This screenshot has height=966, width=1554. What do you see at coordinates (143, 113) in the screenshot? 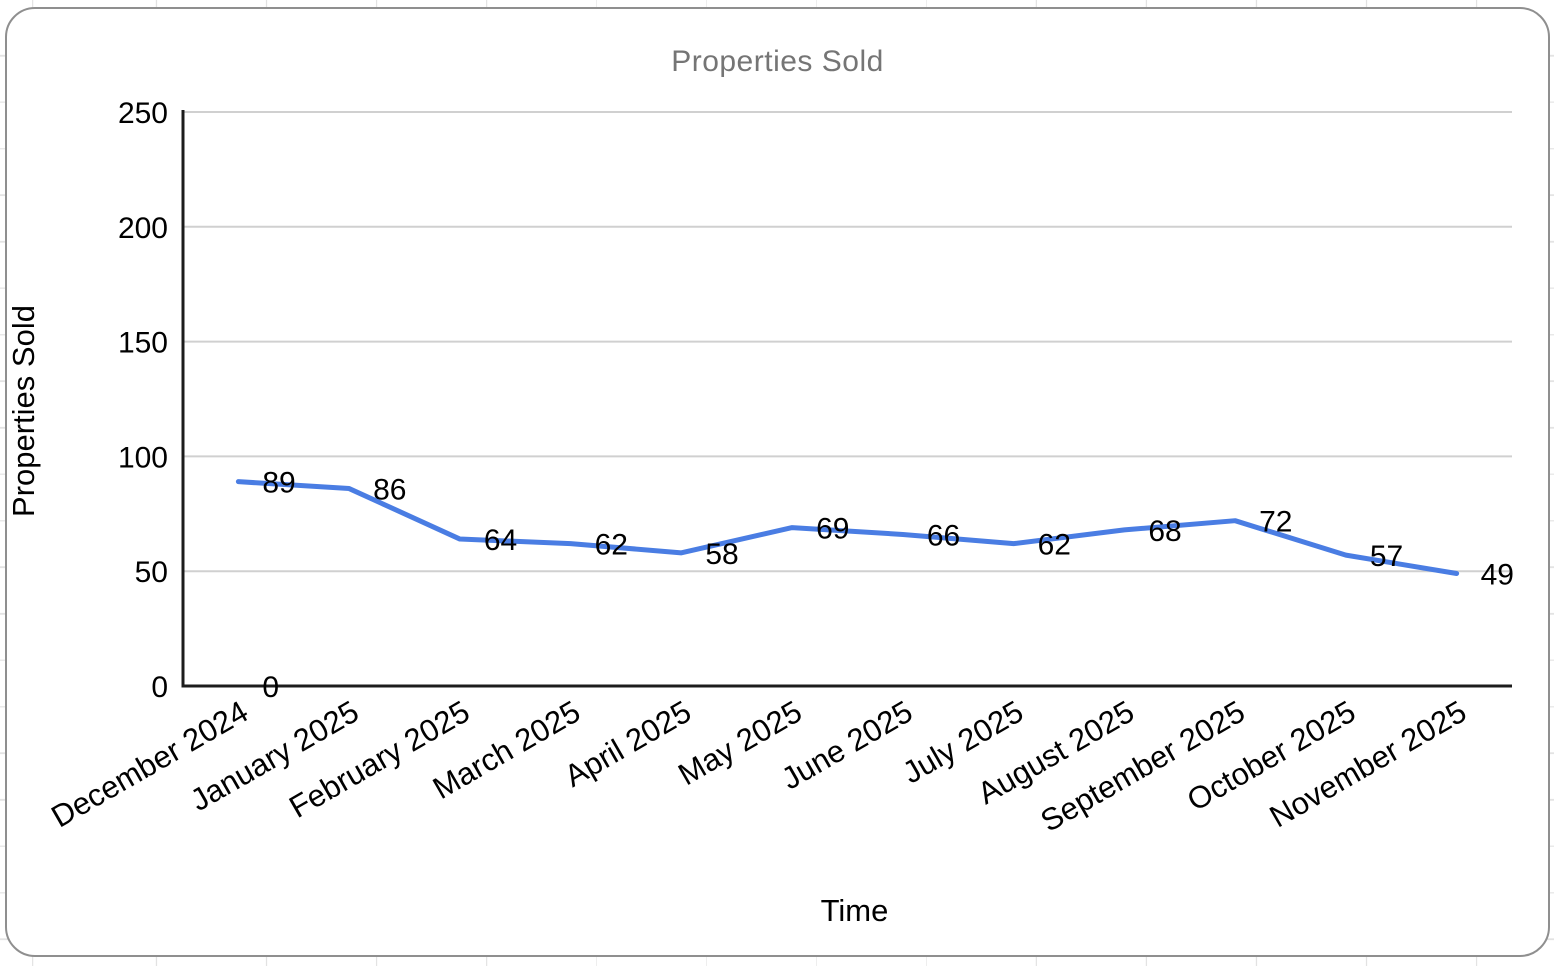
I see `y-tick-label: 250` at bounding box center [143, 113].